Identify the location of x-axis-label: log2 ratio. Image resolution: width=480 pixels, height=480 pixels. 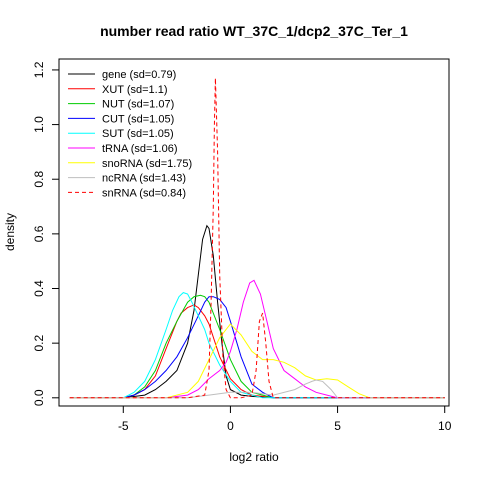
(254, 457).